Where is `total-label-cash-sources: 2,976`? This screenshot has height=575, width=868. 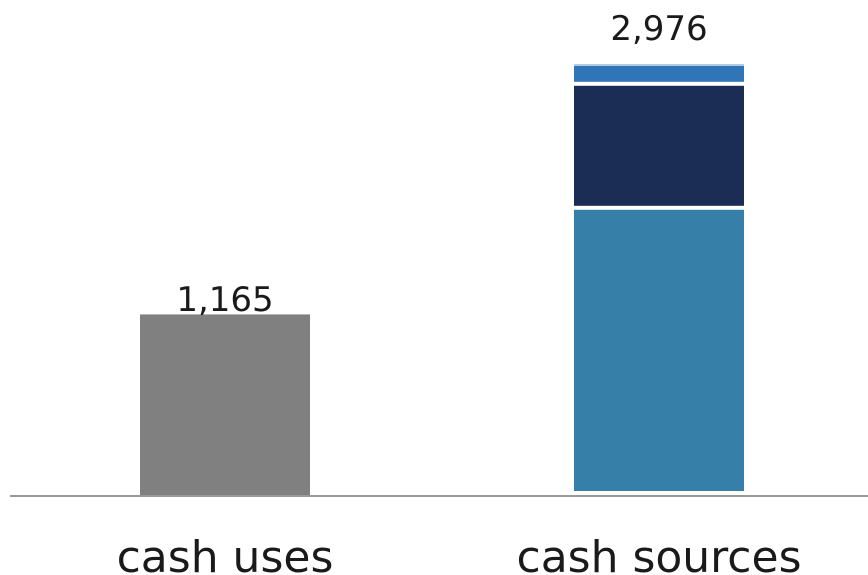
total-label-cash-sources: 2,976 is located at coordinates (658, 29).